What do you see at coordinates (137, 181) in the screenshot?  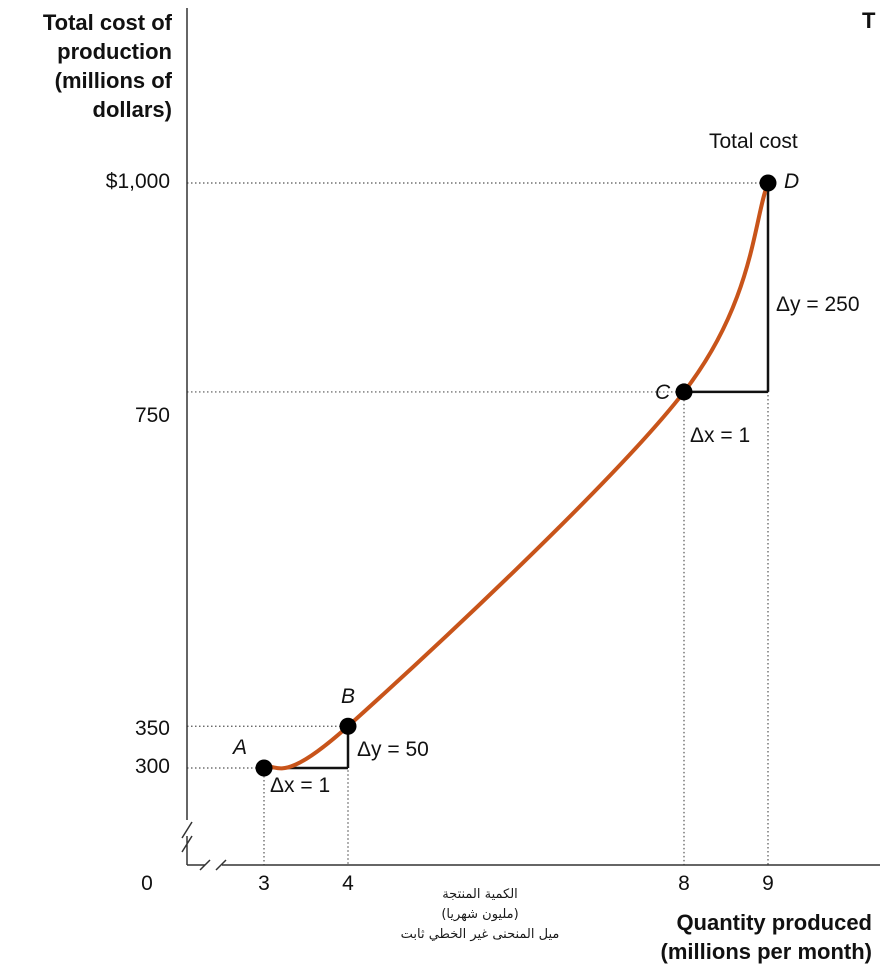 I see `y-tick-label-1000: $1,000` at bounding box center [137, 181].